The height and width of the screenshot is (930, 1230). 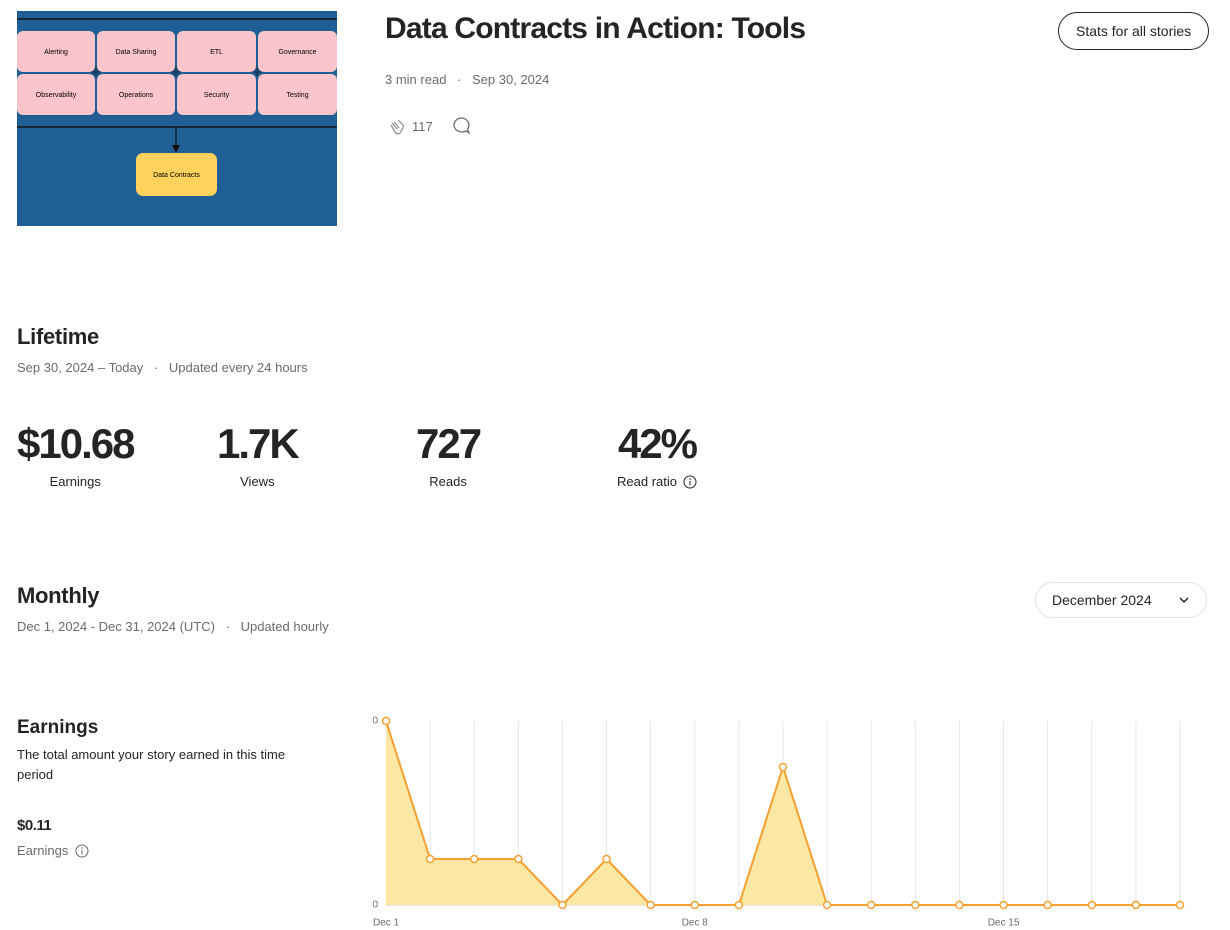 I want to click on lifetime-title: Lifetime, so click(x=58, y=336).